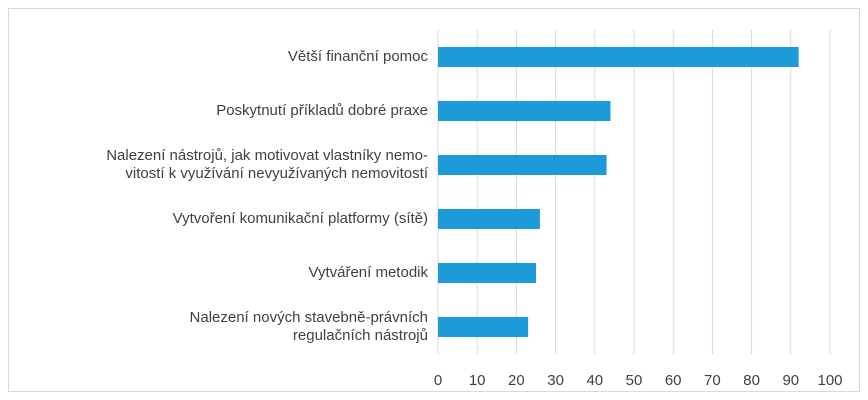 This screenshot has width=868, height=400. I want to click on y-tick-label: Vytváření metodik, so click(369, 272).